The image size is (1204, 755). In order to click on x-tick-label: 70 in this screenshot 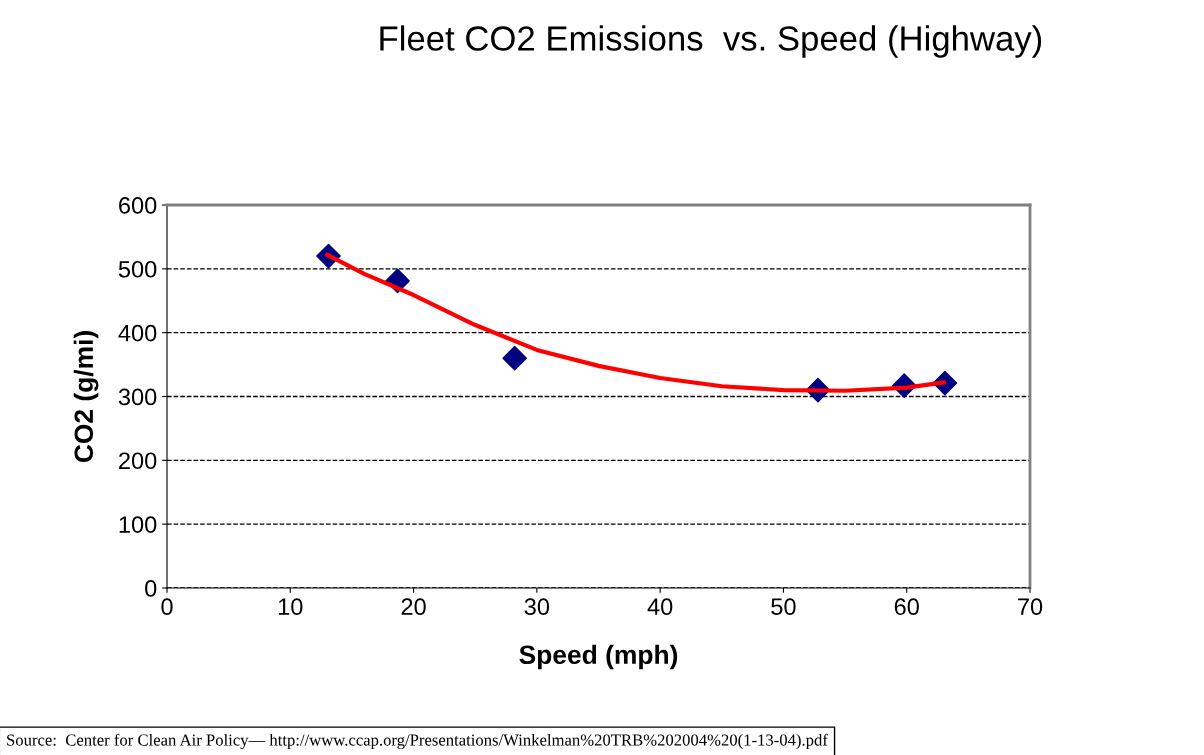, I will do `click(1030, 607)`.